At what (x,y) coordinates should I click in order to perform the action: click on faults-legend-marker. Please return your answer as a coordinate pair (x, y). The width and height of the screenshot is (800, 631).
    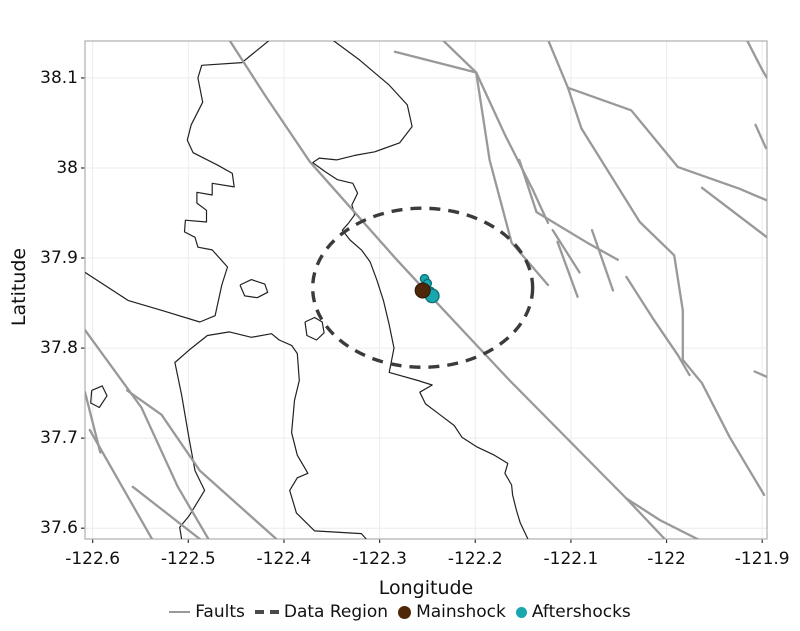
    Looking at the image, I should click on (180, 612).